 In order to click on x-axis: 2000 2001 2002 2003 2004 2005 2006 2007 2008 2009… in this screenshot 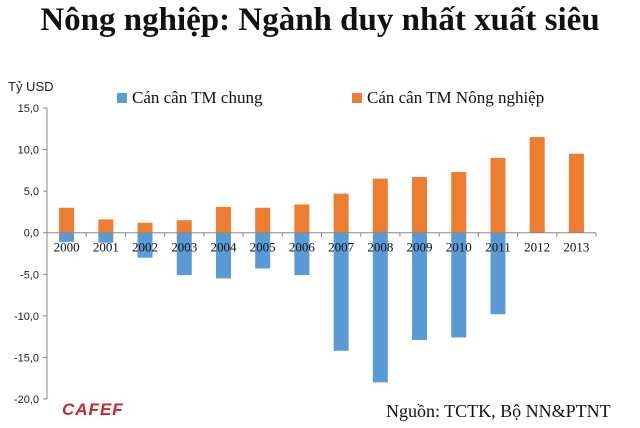, I will do `click(322, 243)`.